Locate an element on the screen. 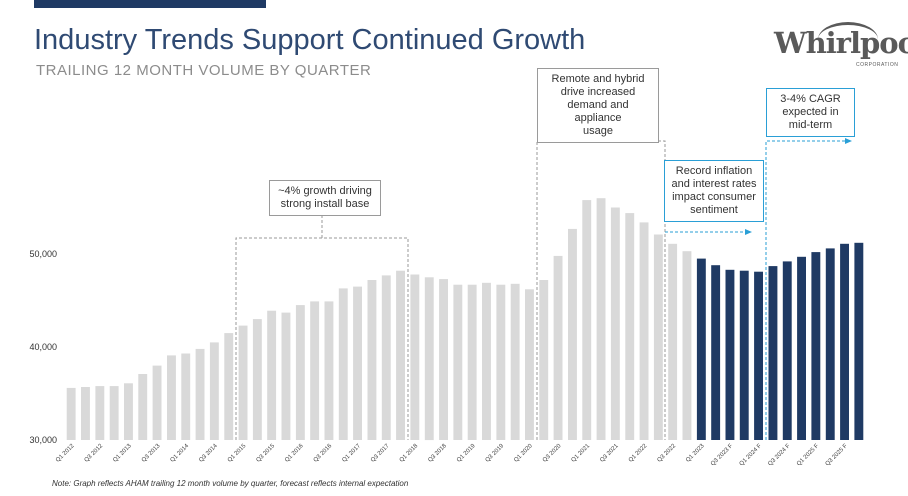  bar-q1-2018 is located at coordinates (415, 357).